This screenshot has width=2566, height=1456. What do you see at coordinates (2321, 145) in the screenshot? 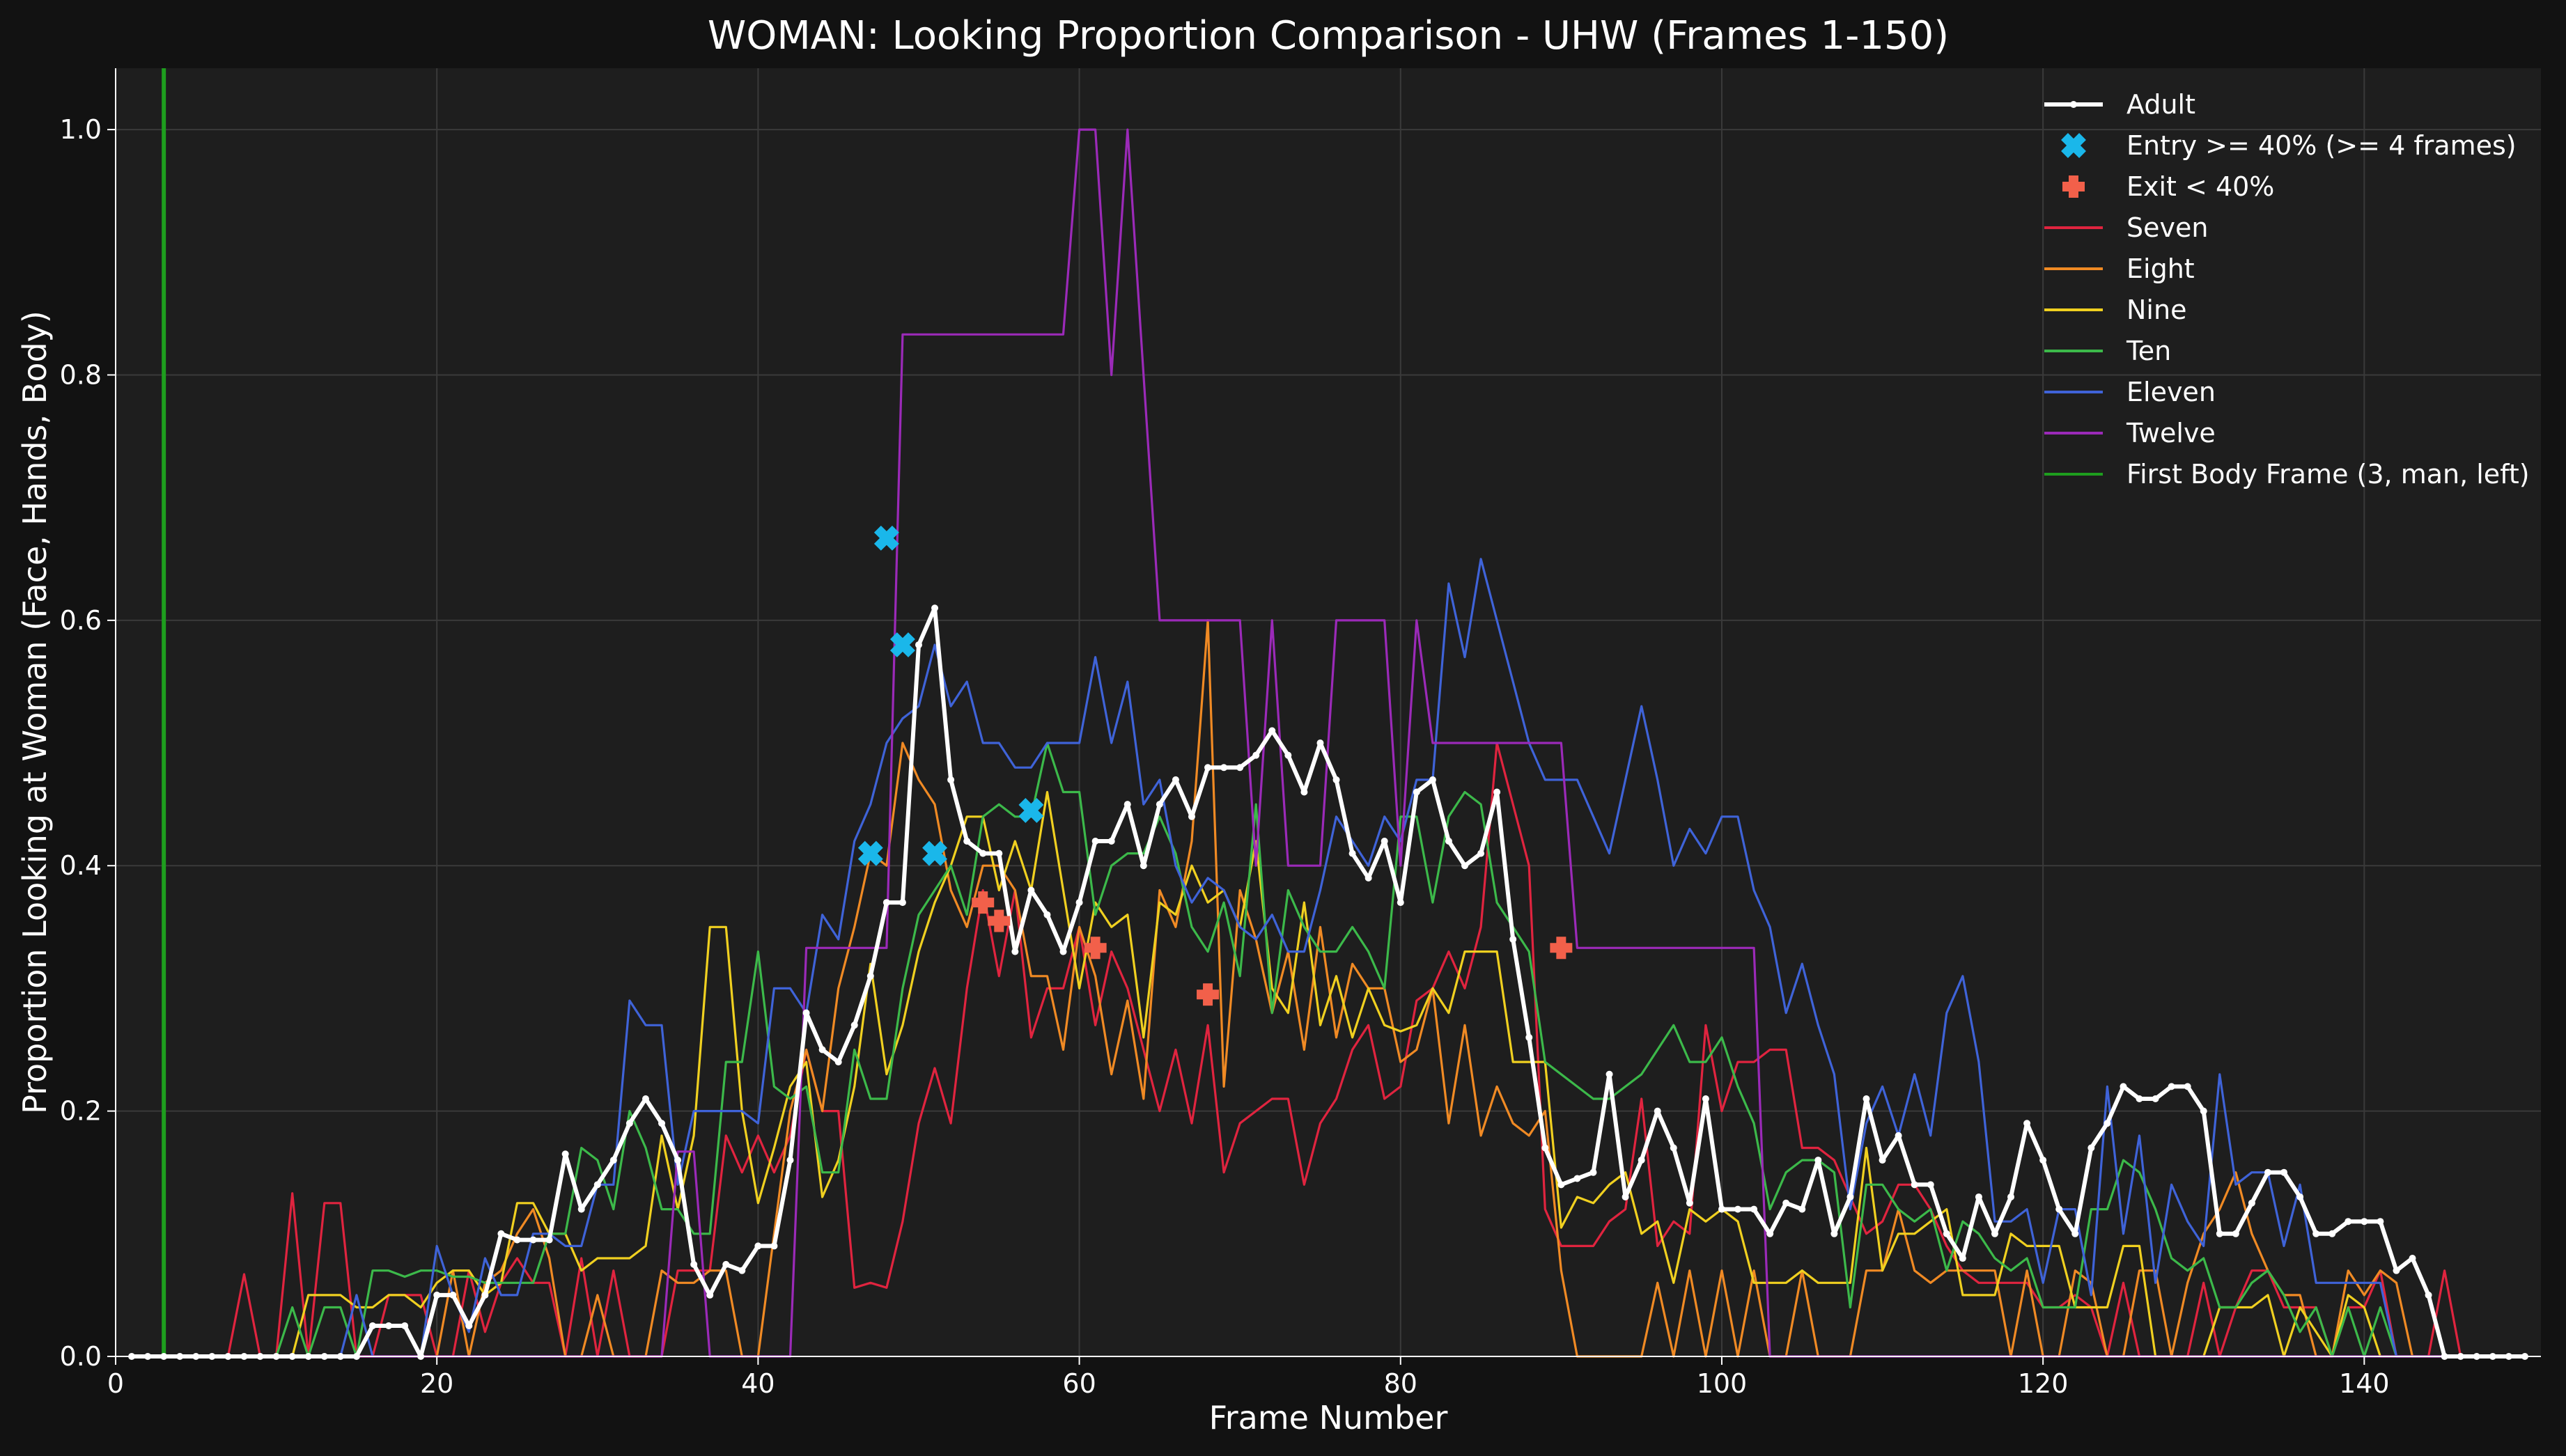
I see `legend-label: Entry >= 40% (>= 4 frames)` at bounding box center [2321, 145].